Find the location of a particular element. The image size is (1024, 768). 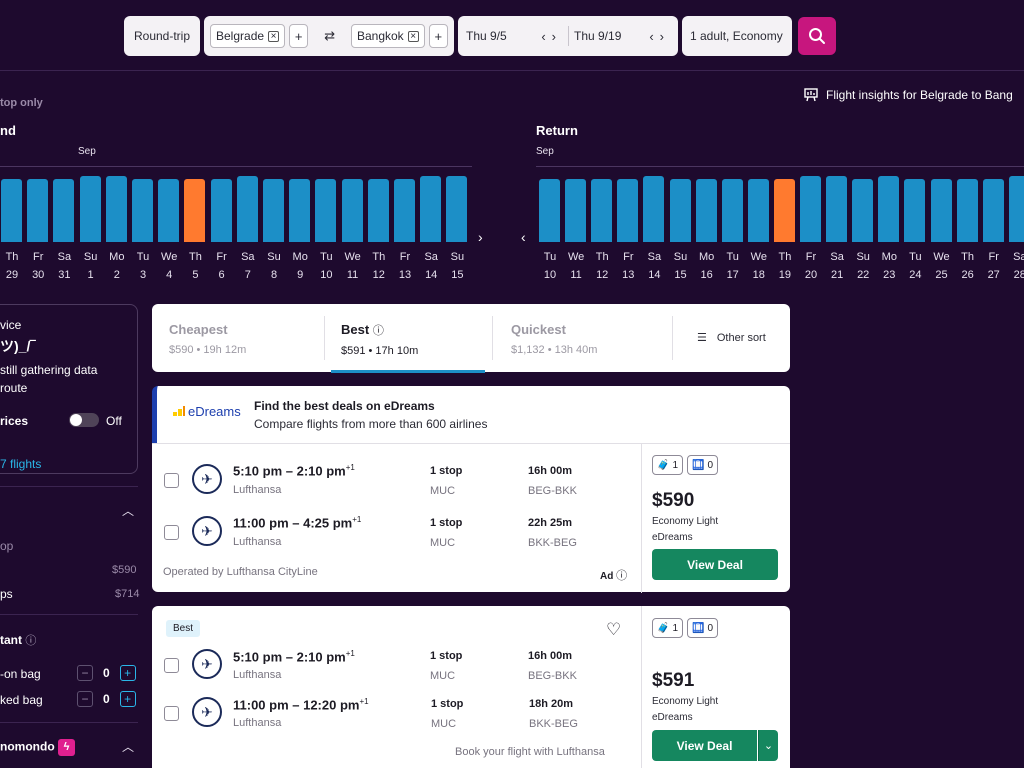

stops-option-multi: ps is located at coordinates (6, 594).